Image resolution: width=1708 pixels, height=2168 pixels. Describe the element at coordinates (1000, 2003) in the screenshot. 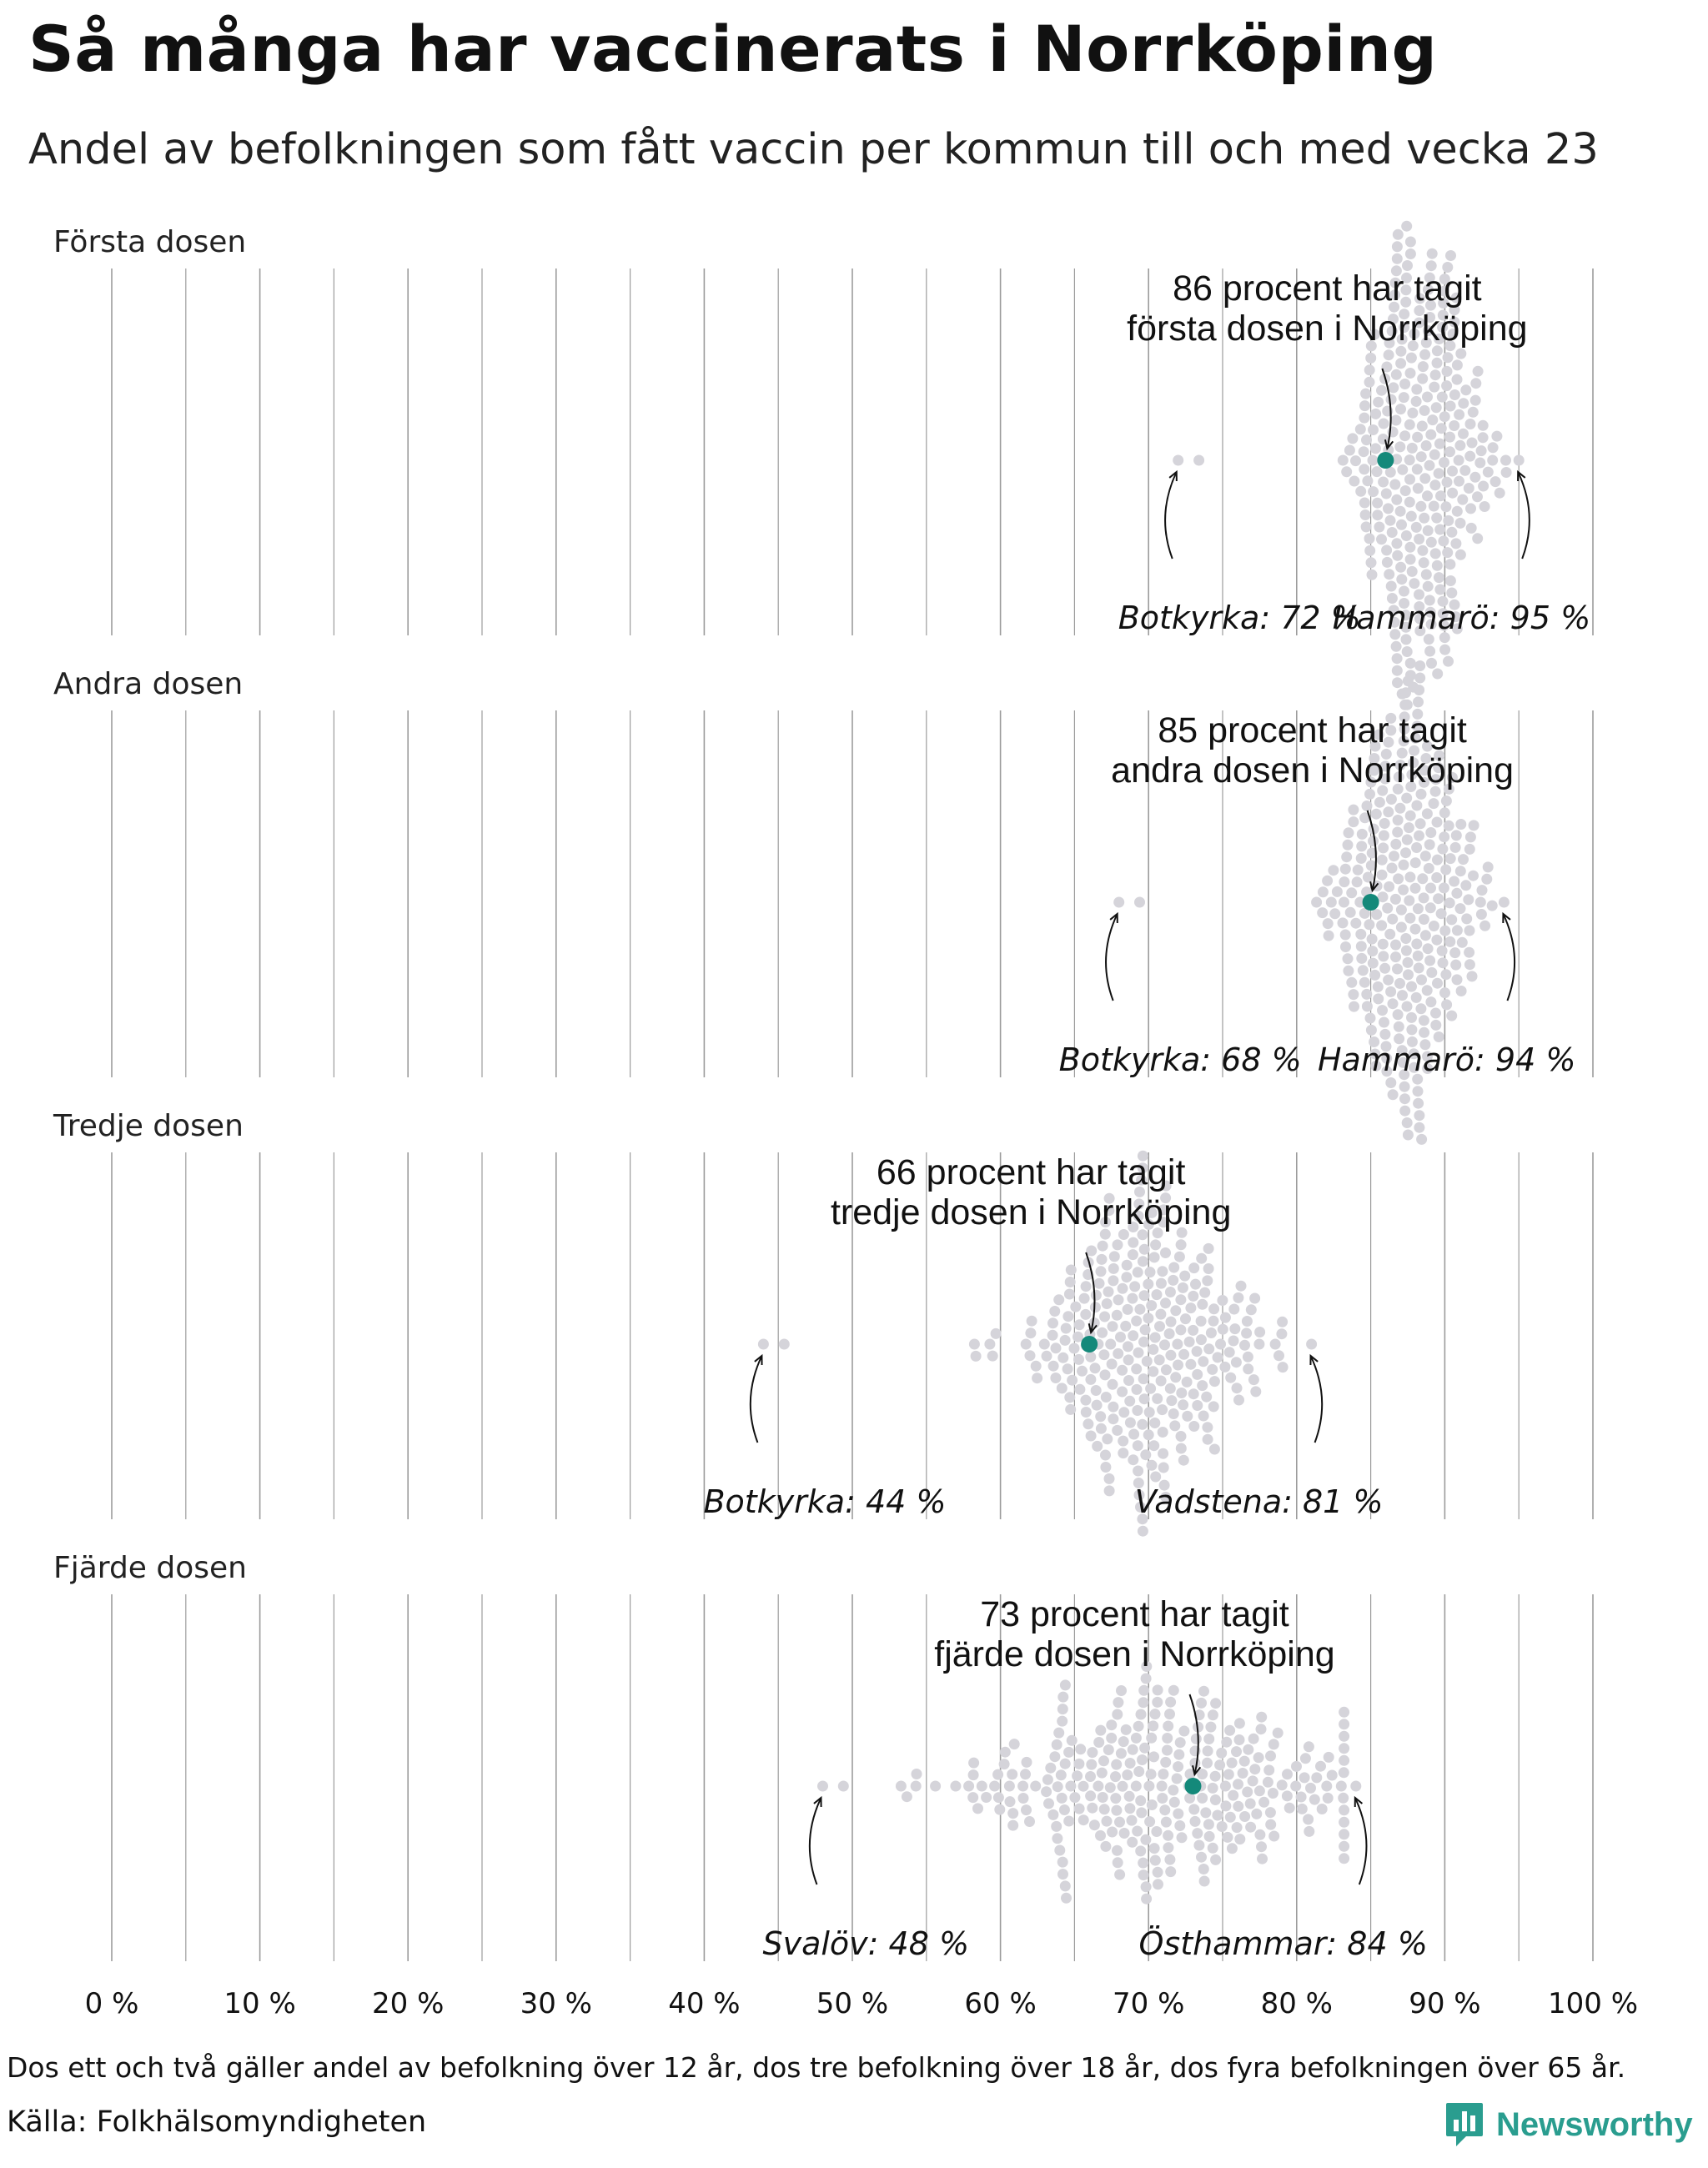

I see `x-tick-label: 60 %` at that location.